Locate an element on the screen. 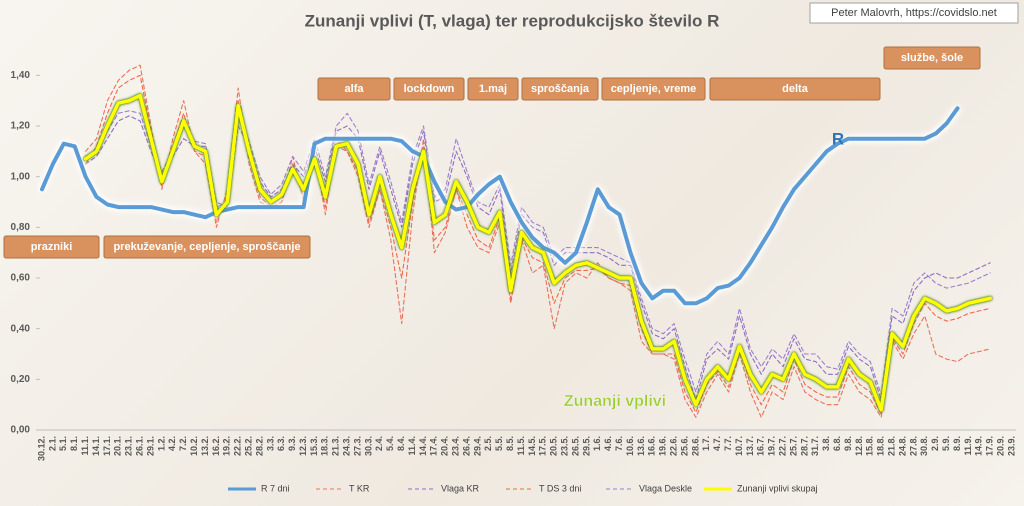 The height and width of the screenshot is (506, 1024). x-tick-label: 1.6. is located at coordinates (597, 443).